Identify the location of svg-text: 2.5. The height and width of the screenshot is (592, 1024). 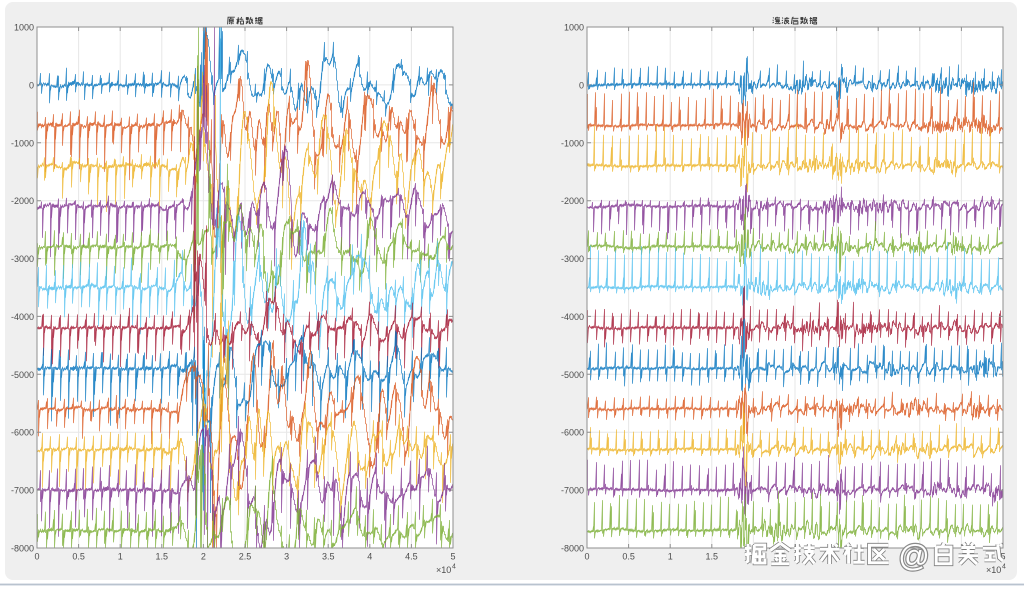
(245, 557).